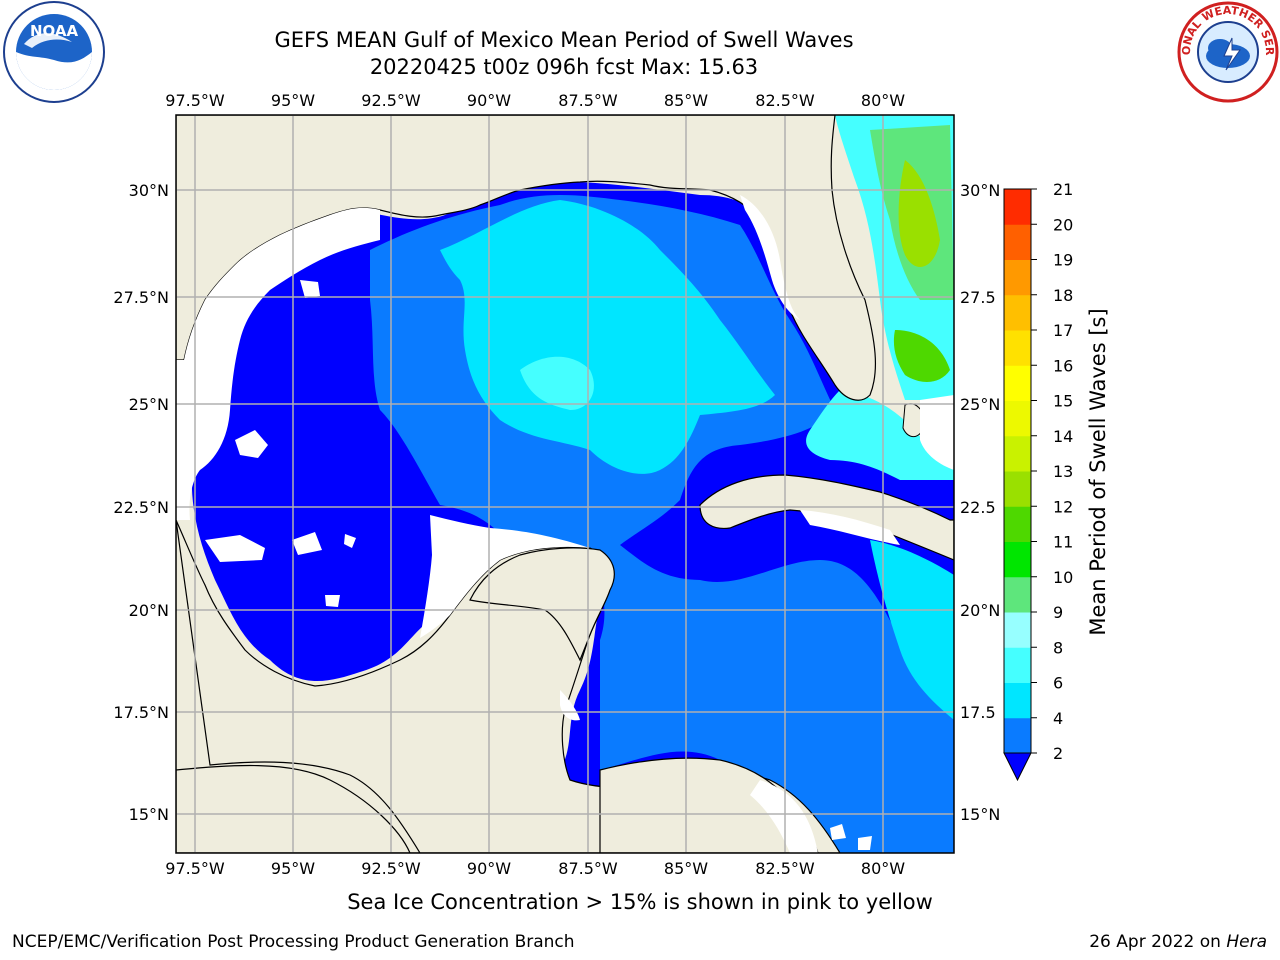  I want to click on noaa-logo-text: NOAA, so click(54, 31).